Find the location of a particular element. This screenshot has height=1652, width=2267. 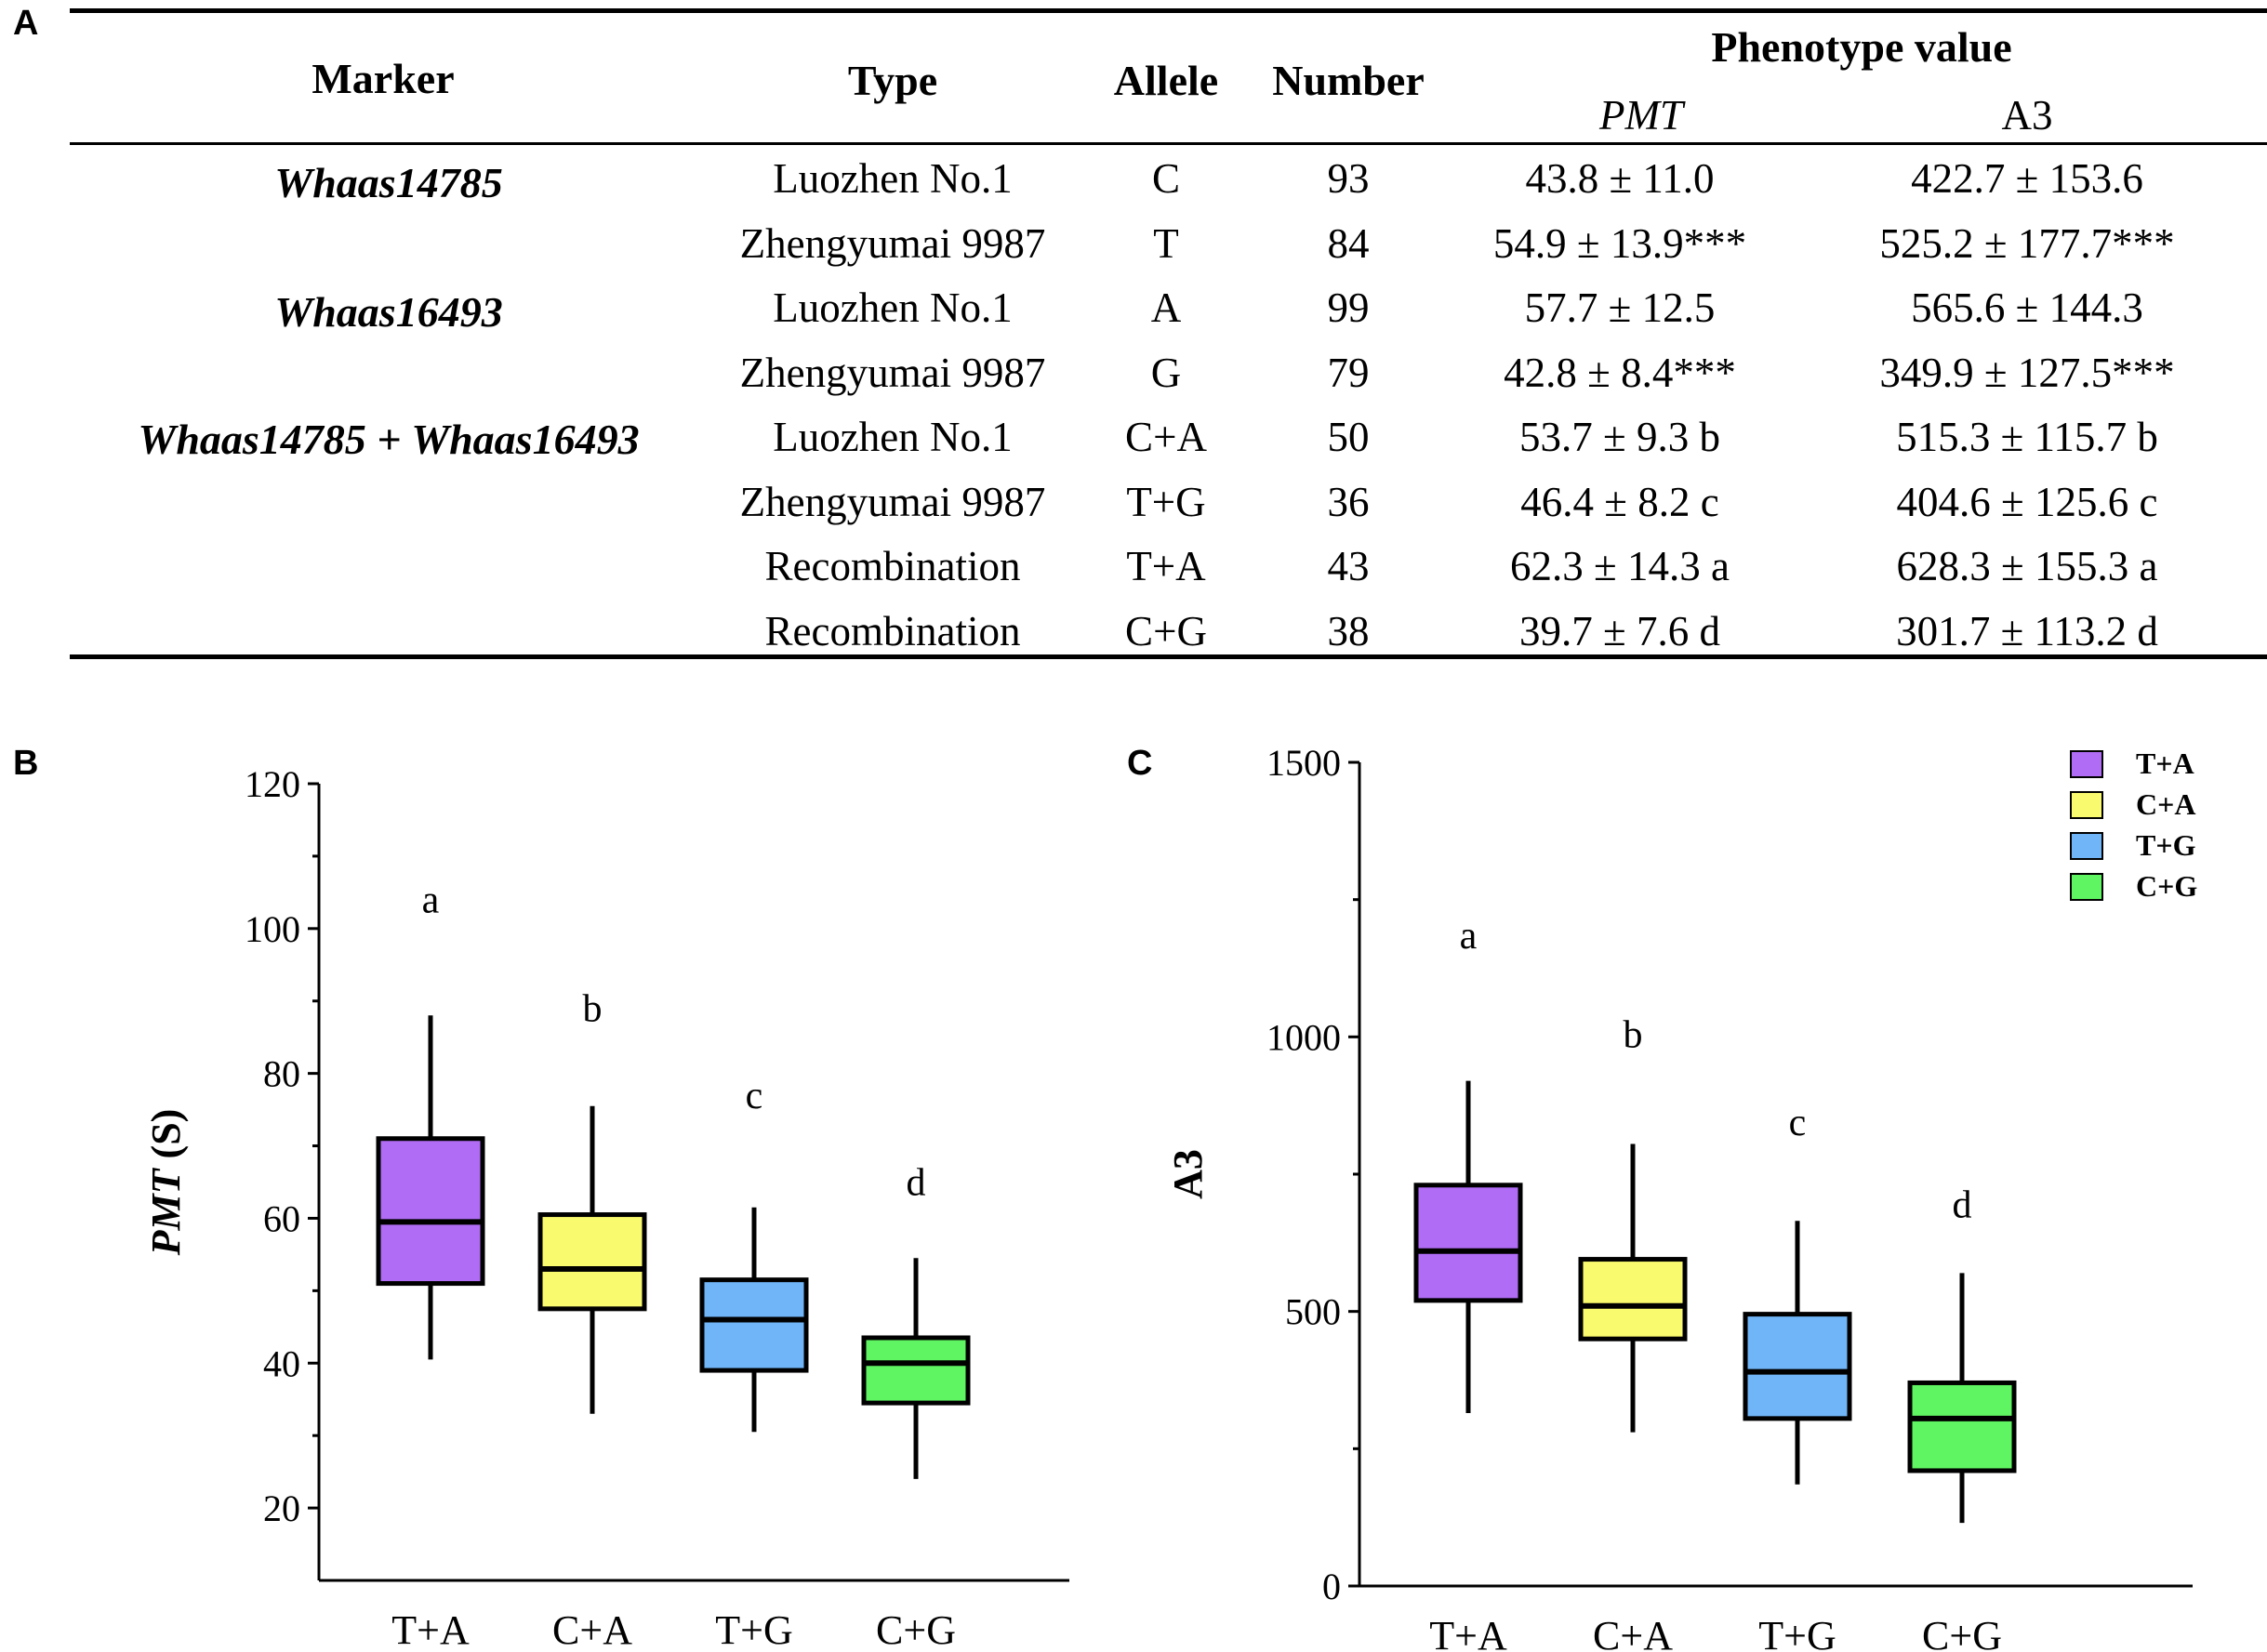

cell-allele: G is located at coordinates (1166, 372).